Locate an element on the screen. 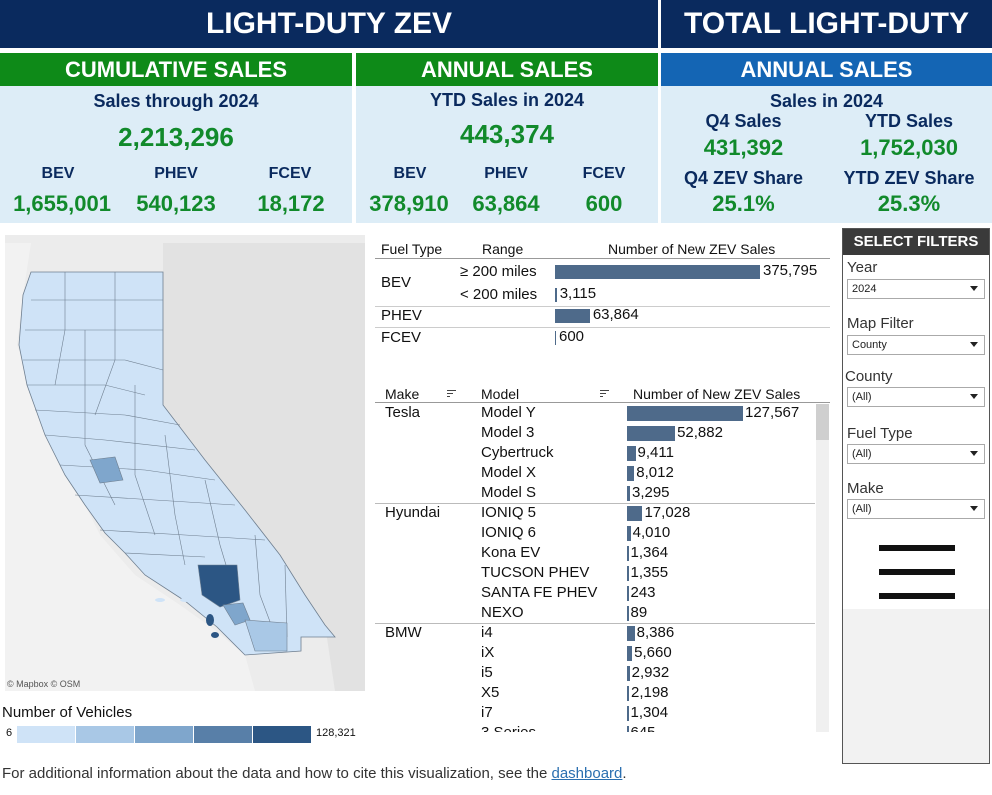  model-sales-value: 1,355 is located at coordinates (649, 572).